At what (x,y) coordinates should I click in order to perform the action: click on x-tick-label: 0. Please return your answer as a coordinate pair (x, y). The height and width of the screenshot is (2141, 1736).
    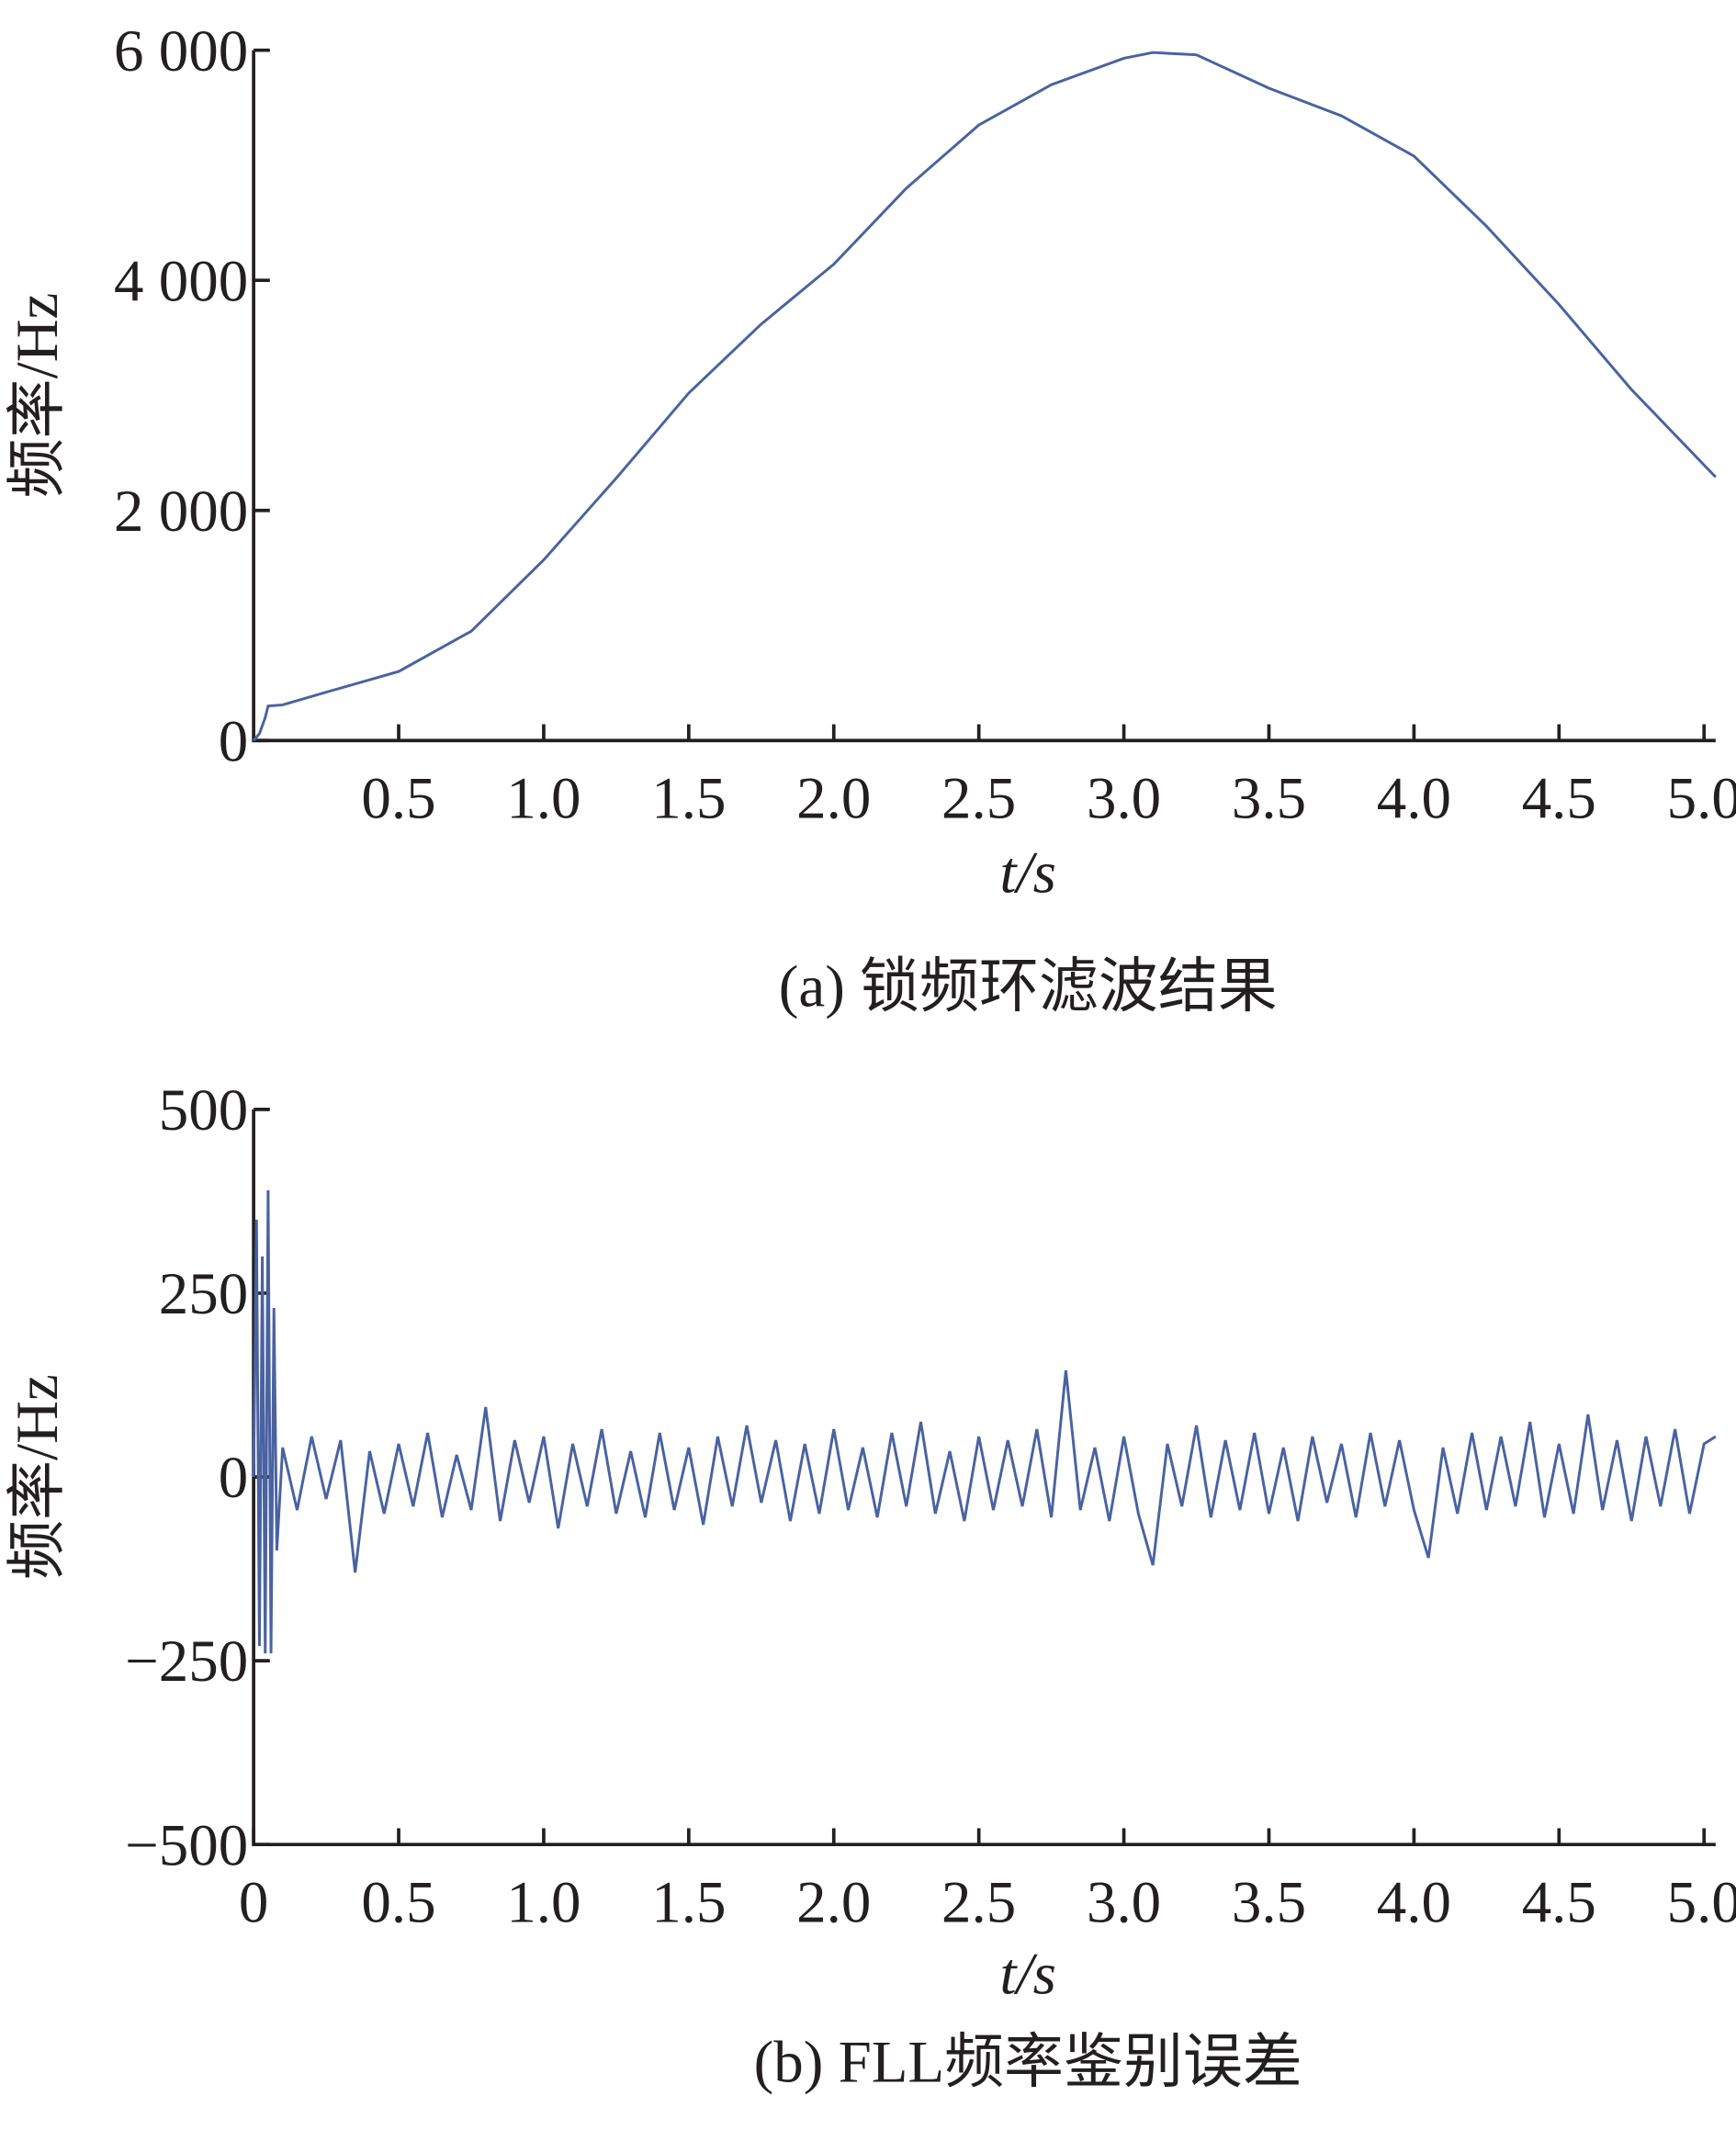
    Looking at the image, I should click on (253, 1902).